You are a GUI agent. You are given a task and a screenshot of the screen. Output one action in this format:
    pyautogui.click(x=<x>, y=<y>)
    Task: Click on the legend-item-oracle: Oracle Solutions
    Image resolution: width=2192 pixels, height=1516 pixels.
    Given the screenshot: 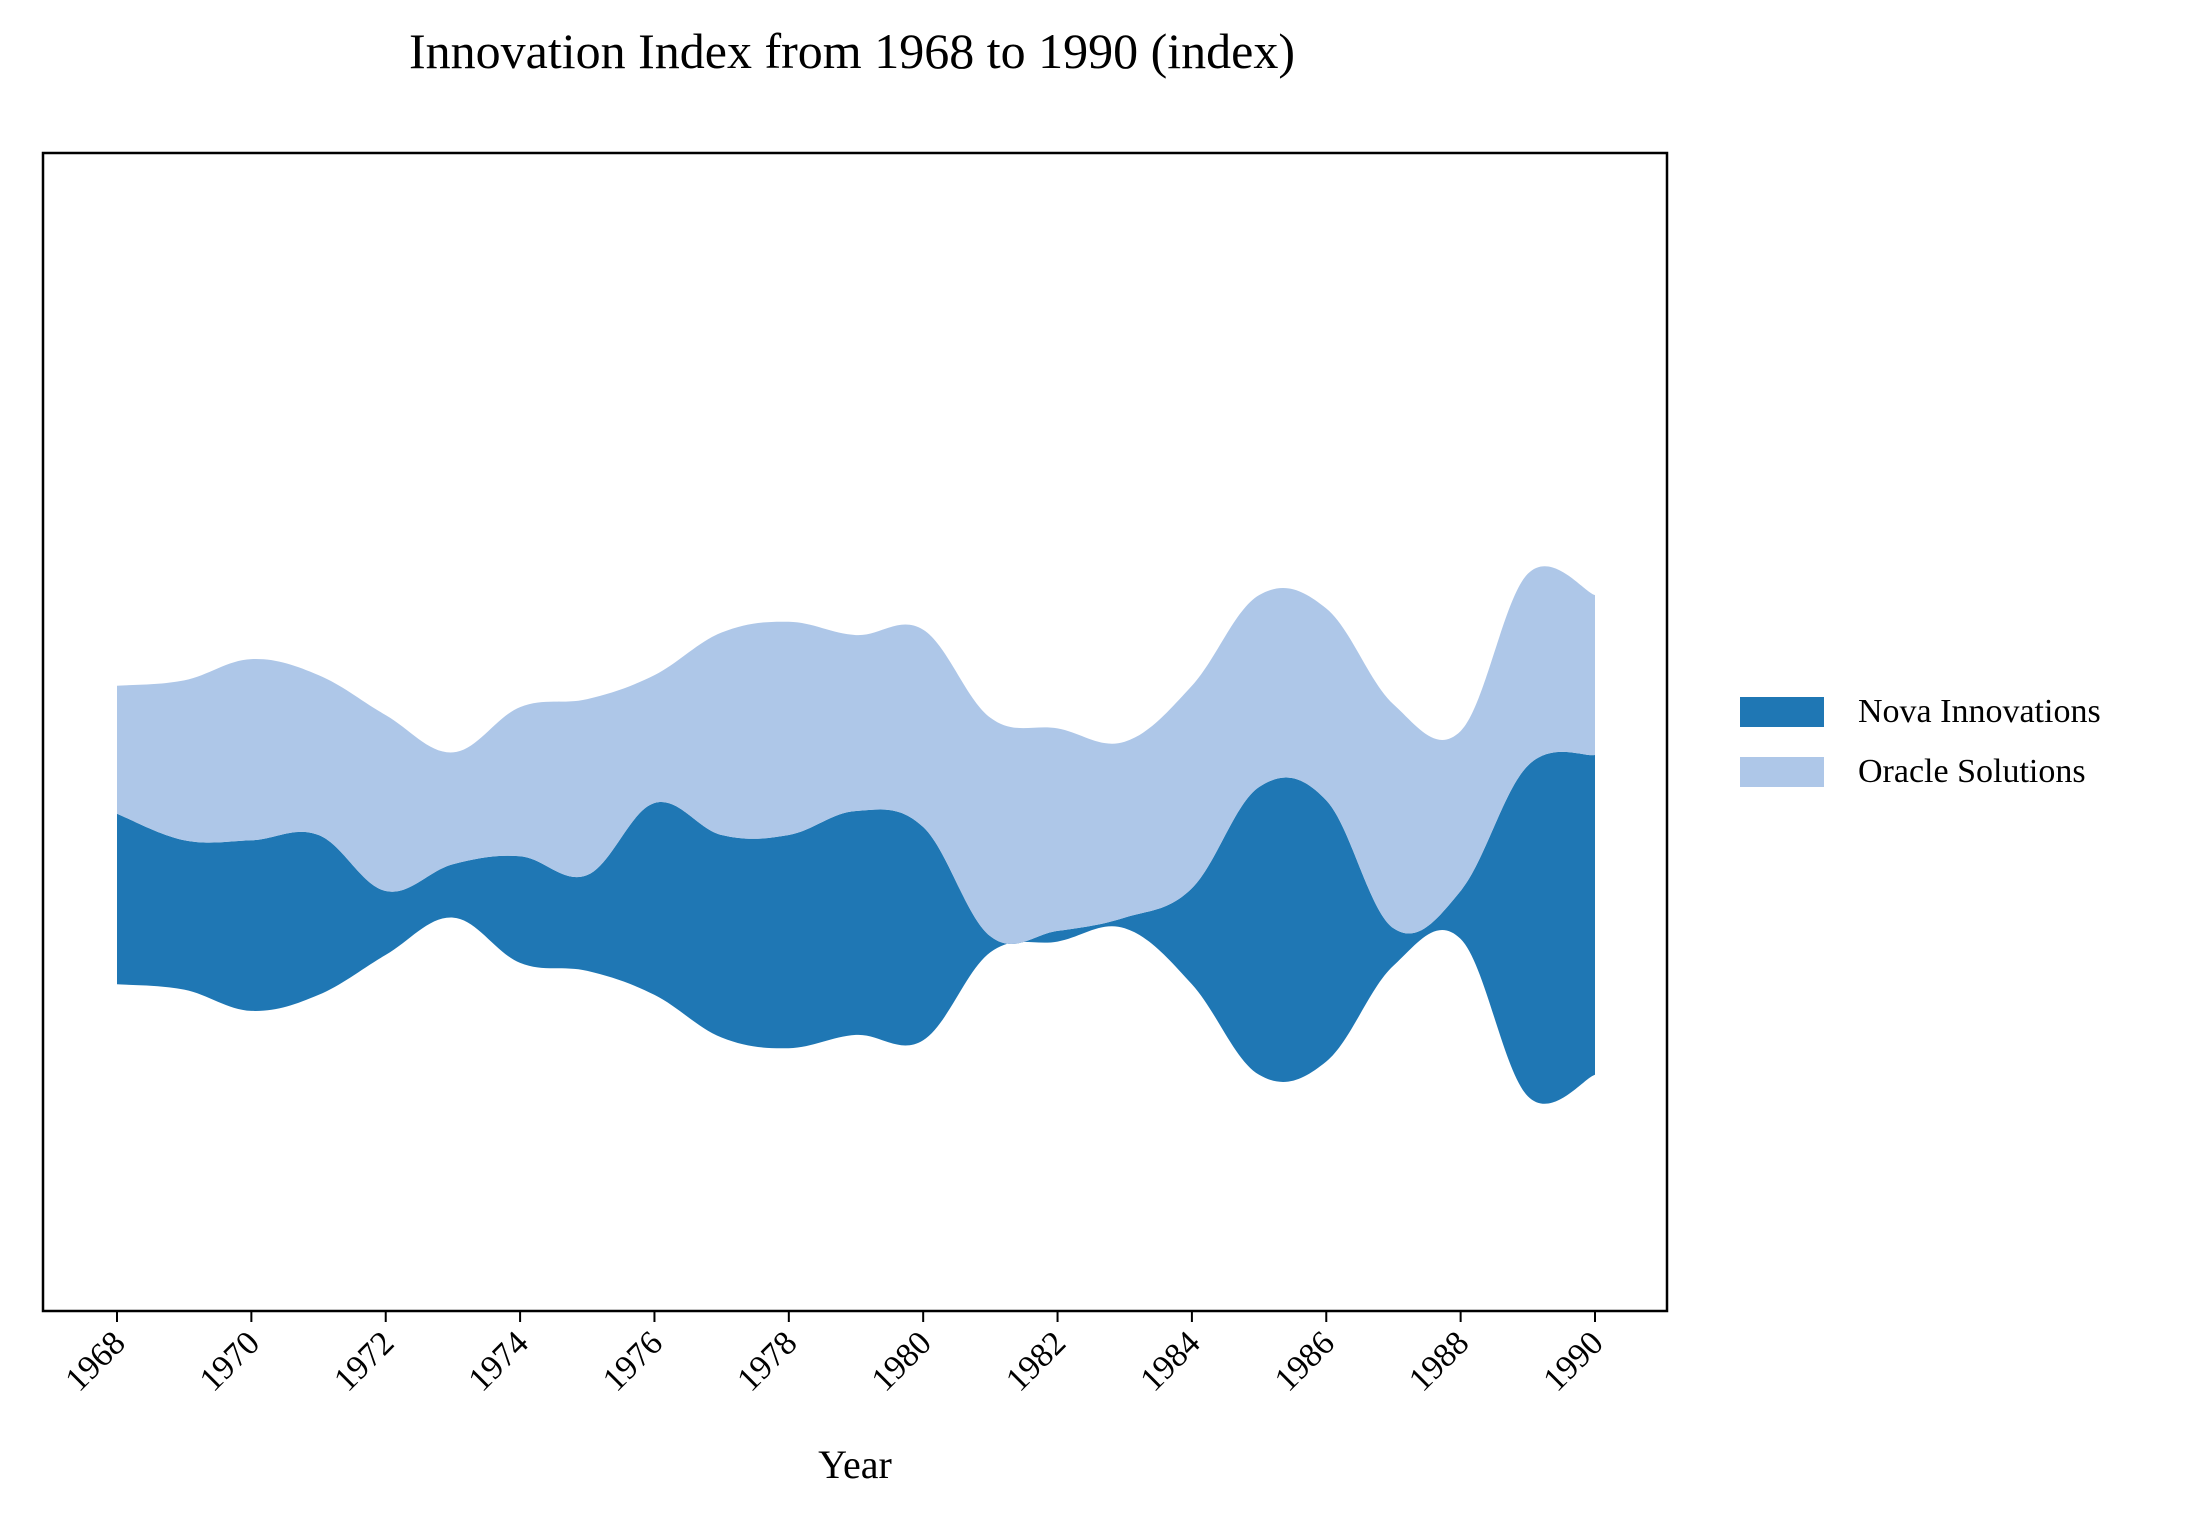 What is the action you would take?
    pyautogui.click(x=1920, y=772)
    